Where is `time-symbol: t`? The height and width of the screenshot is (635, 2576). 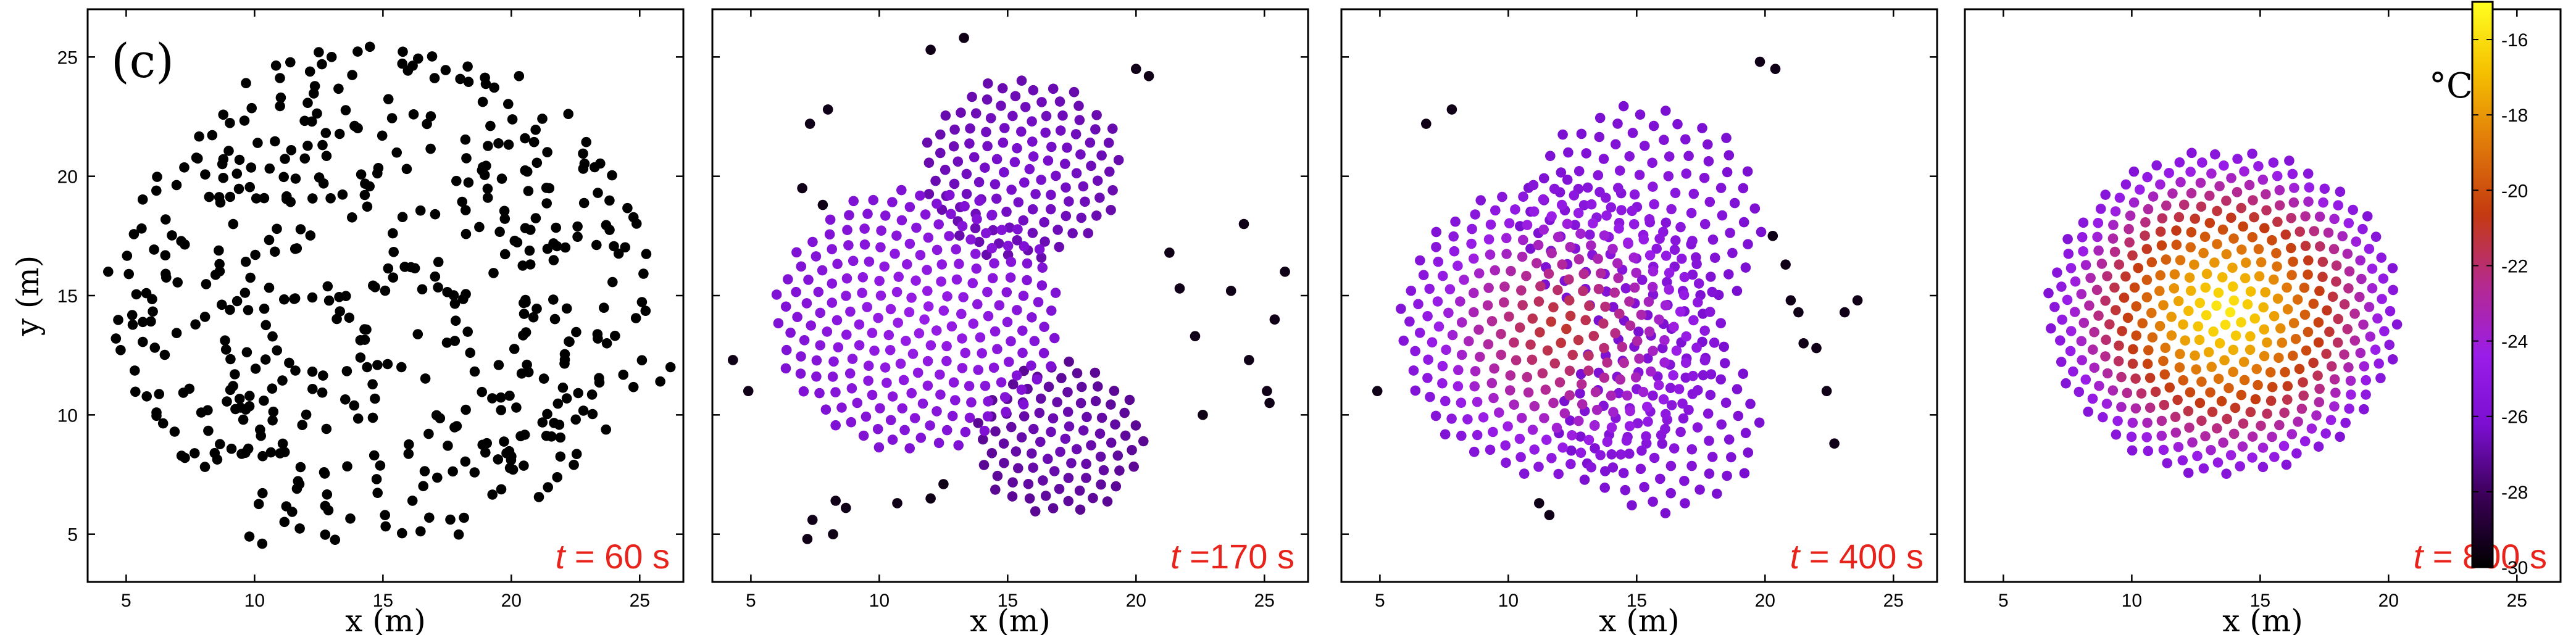 time-symbol: t is located at coordinates (2419, 556).